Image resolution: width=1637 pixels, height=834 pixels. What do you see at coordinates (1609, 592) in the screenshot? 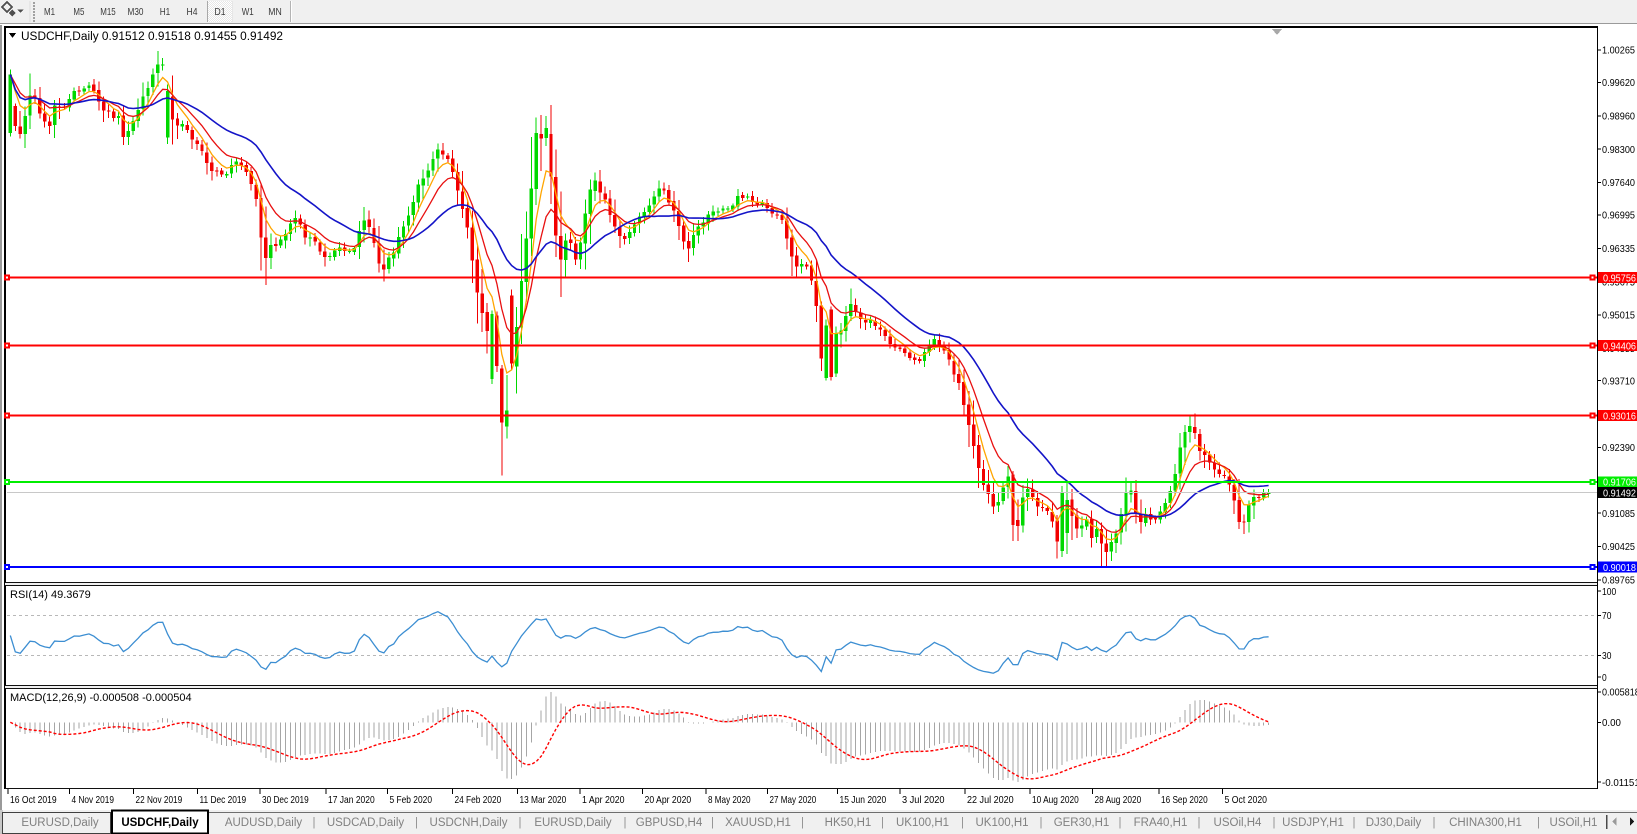
I see `svg-text: 100` at bounding box center [1609, 592].